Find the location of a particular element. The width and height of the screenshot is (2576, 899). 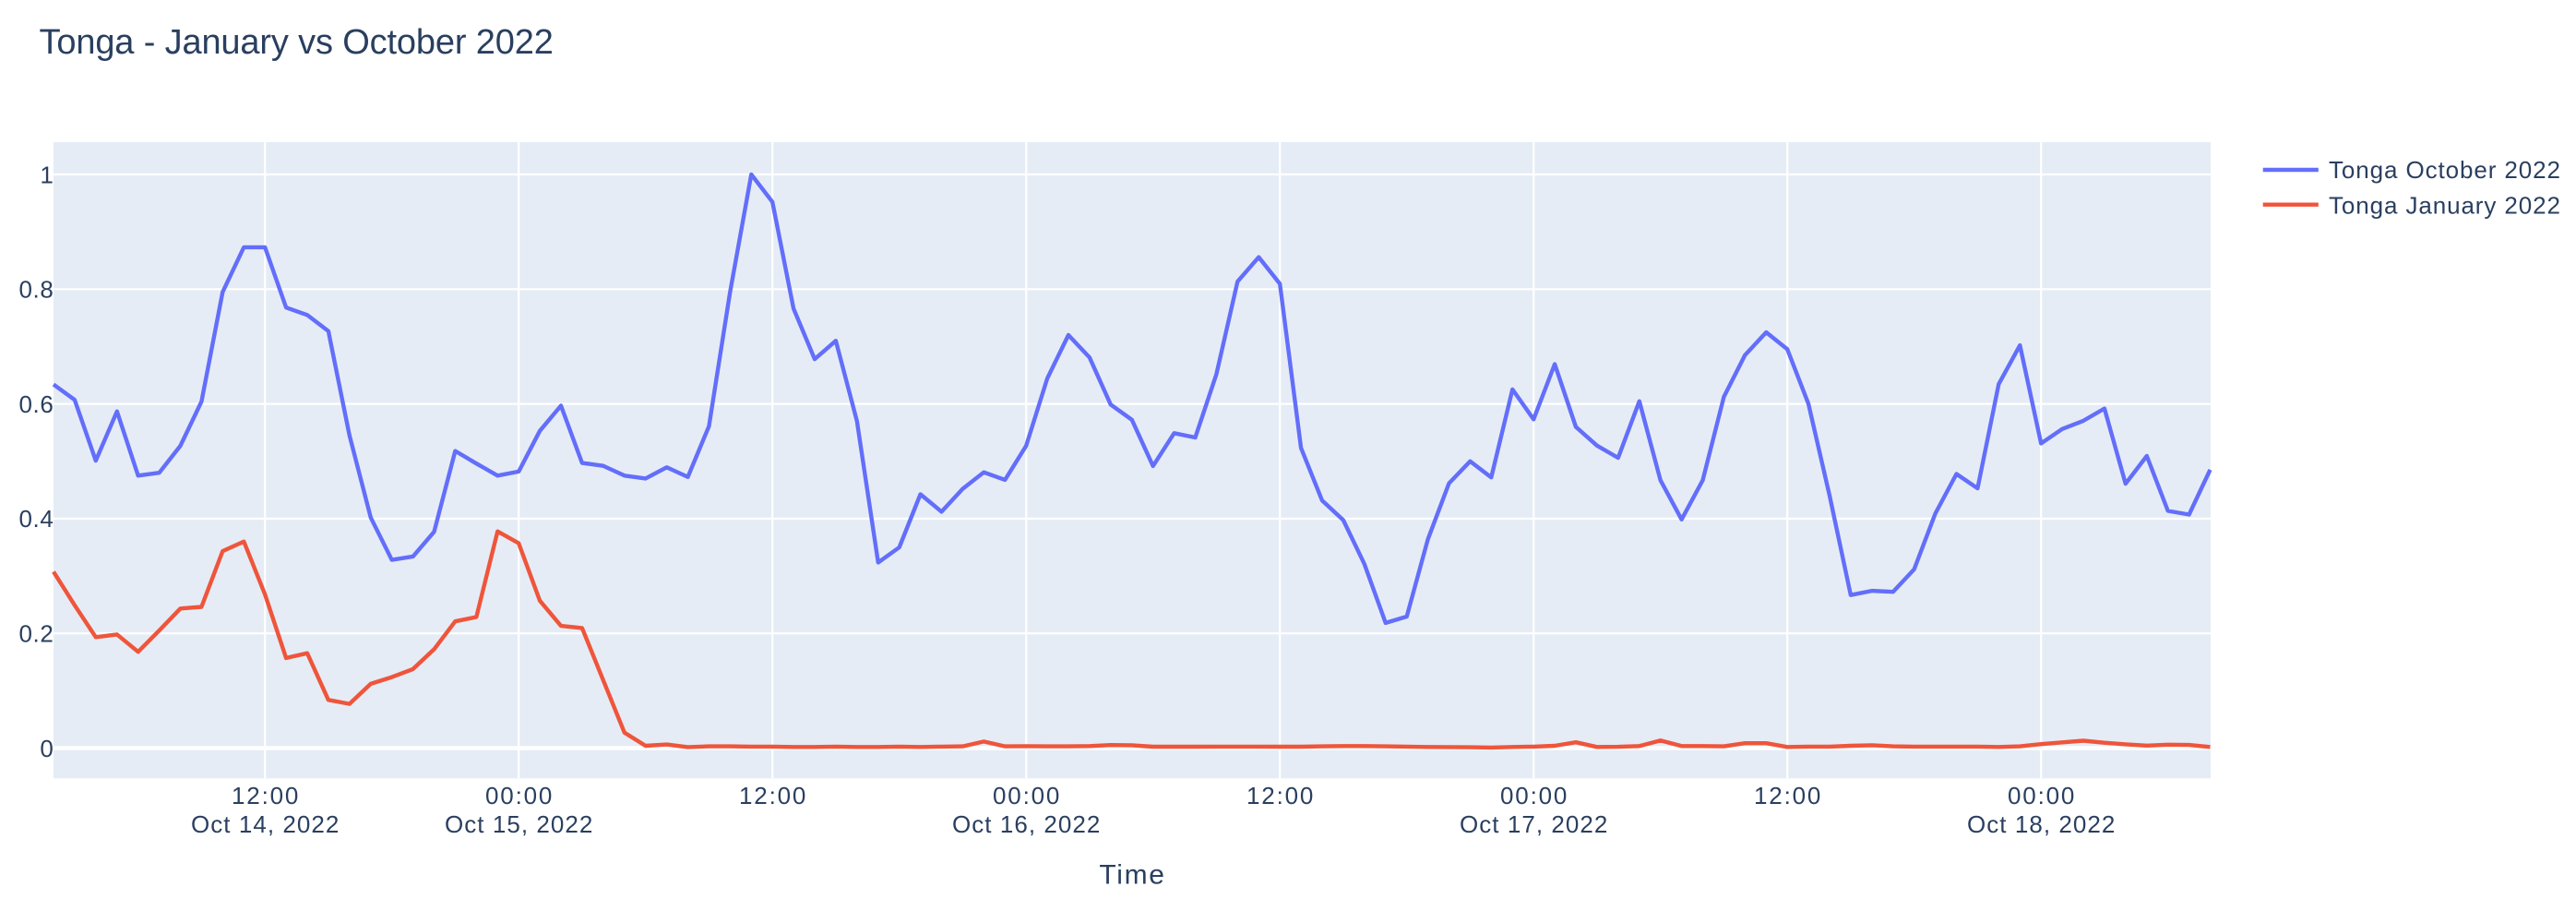

svg-text: Tonga January 2022 is located at coordinates (2445, 206).